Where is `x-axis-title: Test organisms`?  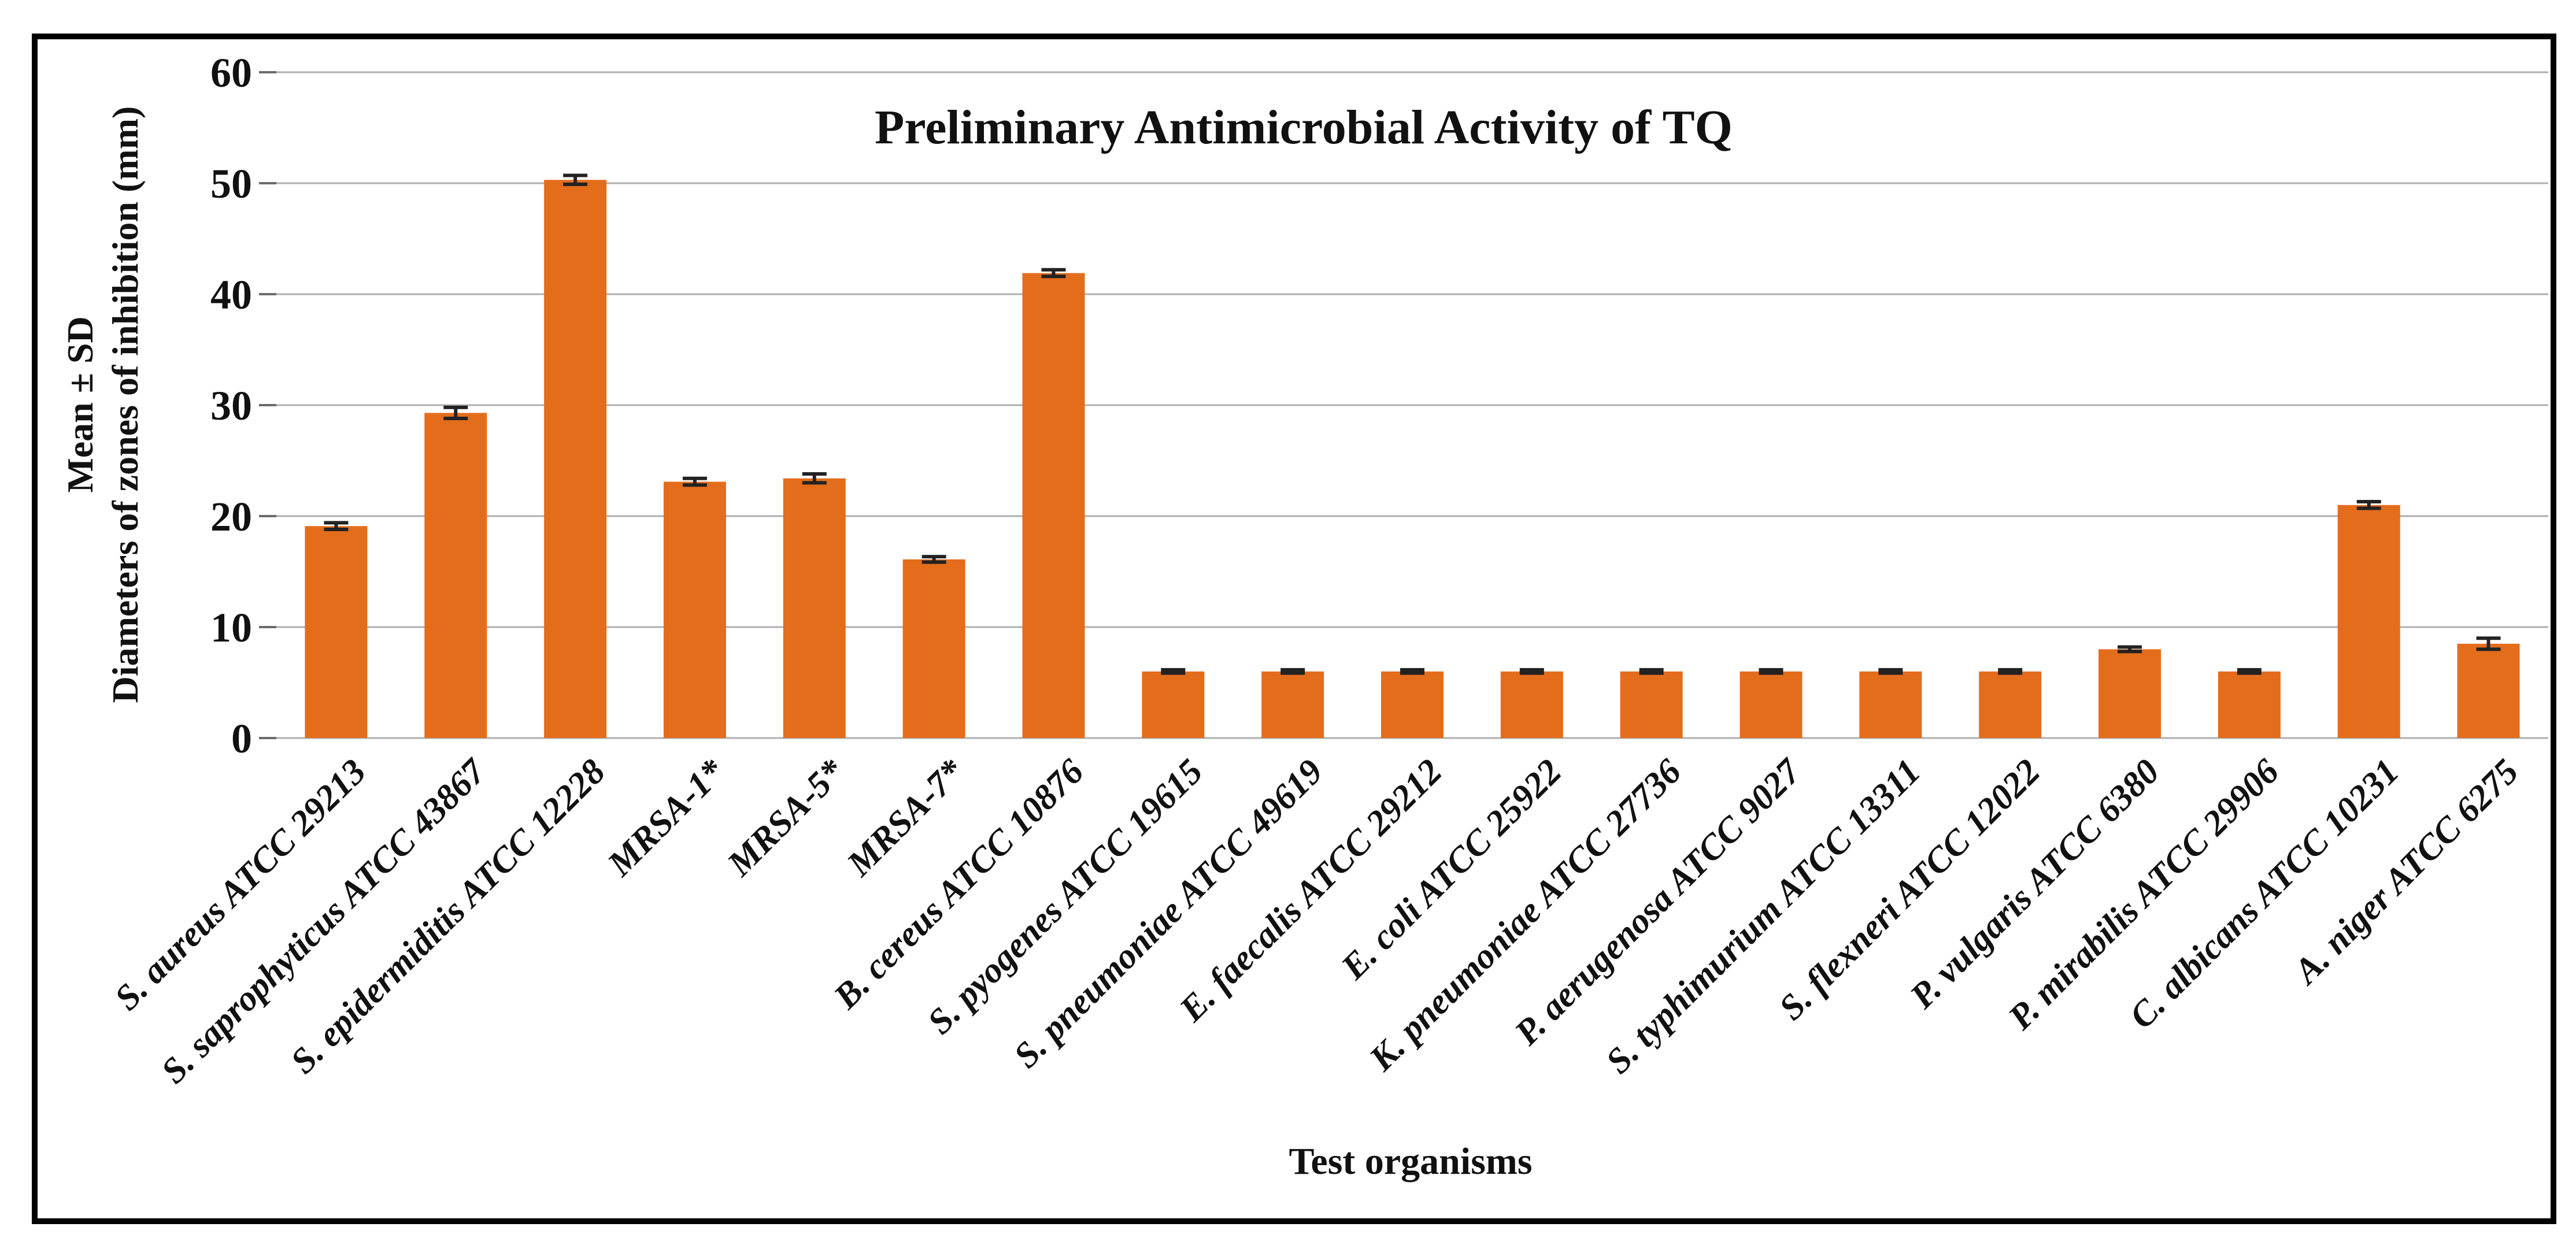 x-axis-title: Test organisms is located at coordinates (1411, 1161).